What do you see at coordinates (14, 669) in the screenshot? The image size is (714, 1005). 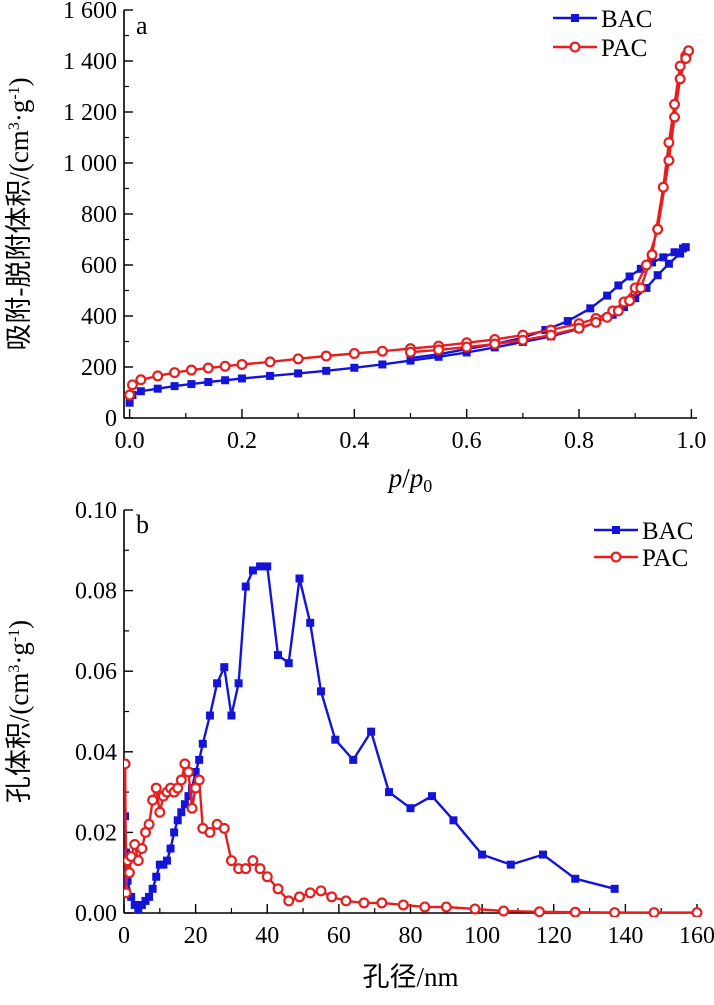 I see `y-label-superscript: 3` at bounding box center [14, 669].